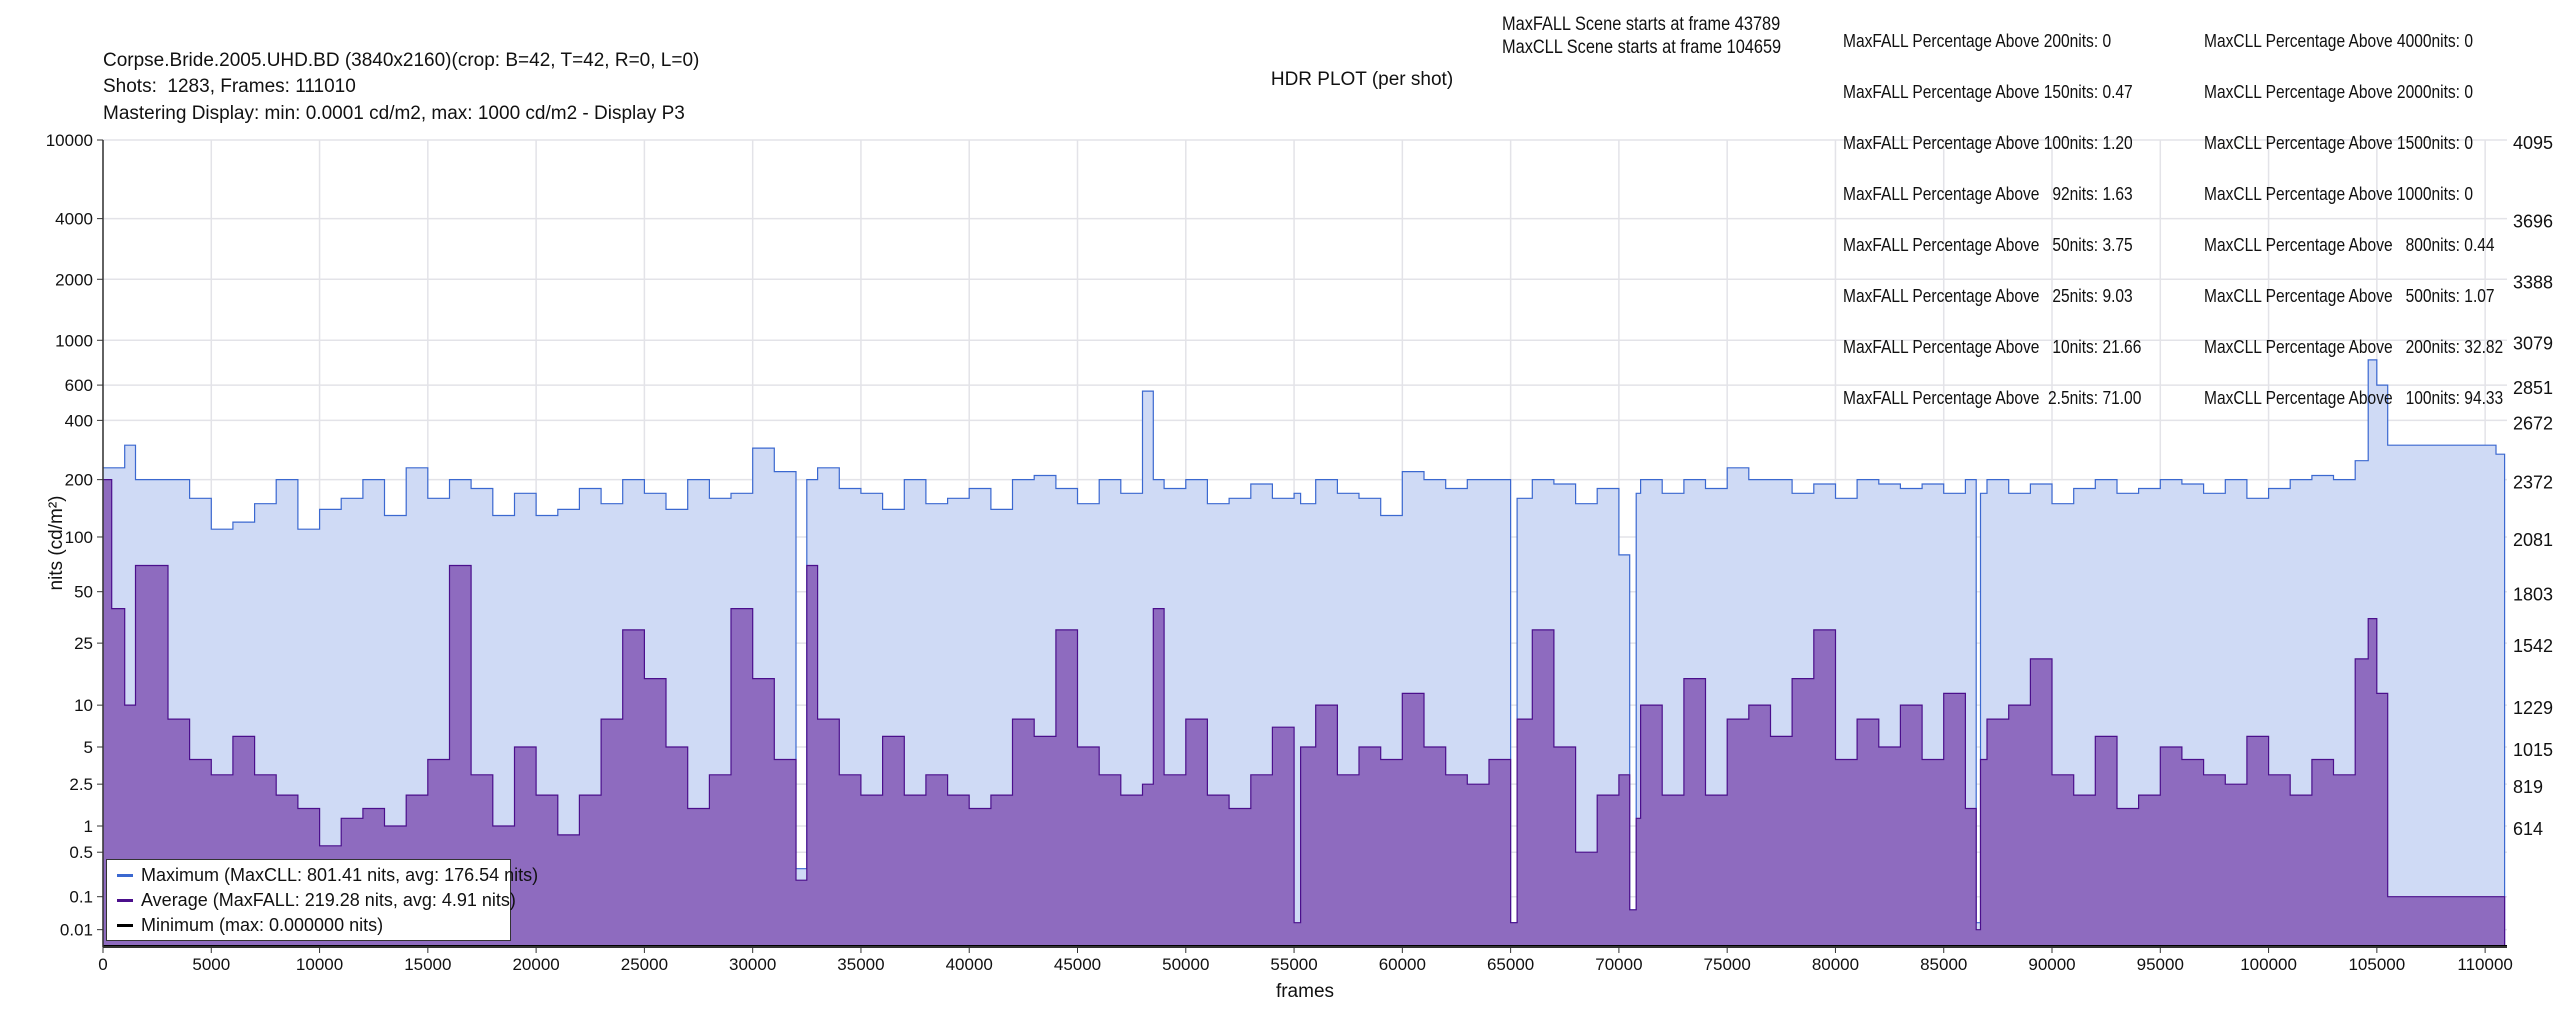  What do you see at coordinates (2338, 91) in the screenshot?
I see `stat-line: MaxCLL Percentage Above 2000nits: 0` at bounding box center [2338, 91].